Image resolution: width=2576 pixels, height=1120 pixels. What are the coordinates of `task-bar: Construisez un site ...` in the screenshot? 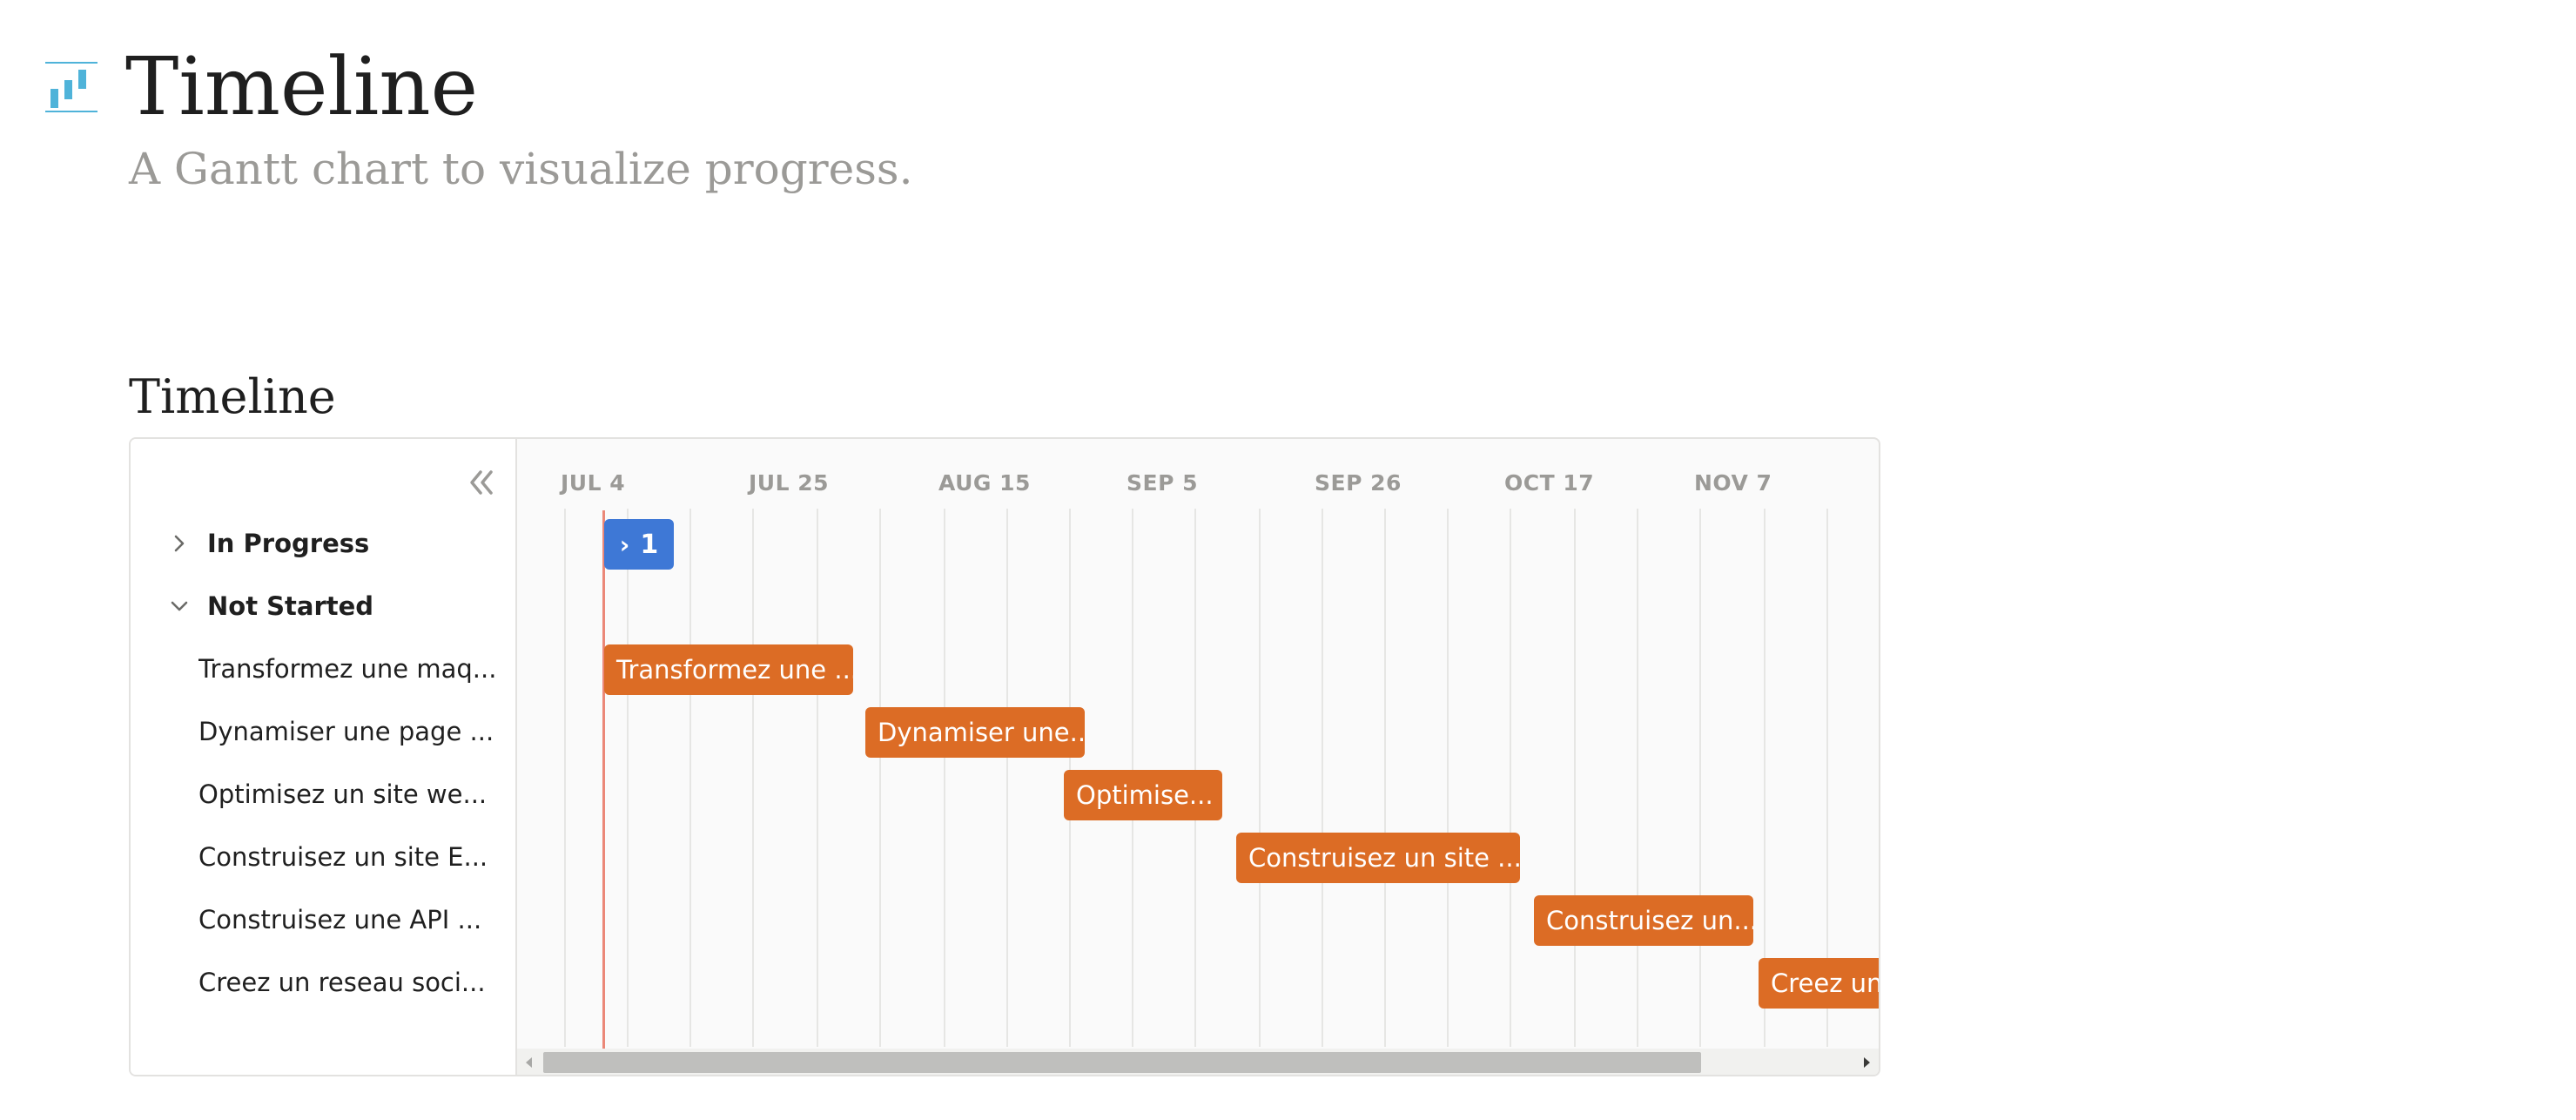 It's located at (1378, 858).